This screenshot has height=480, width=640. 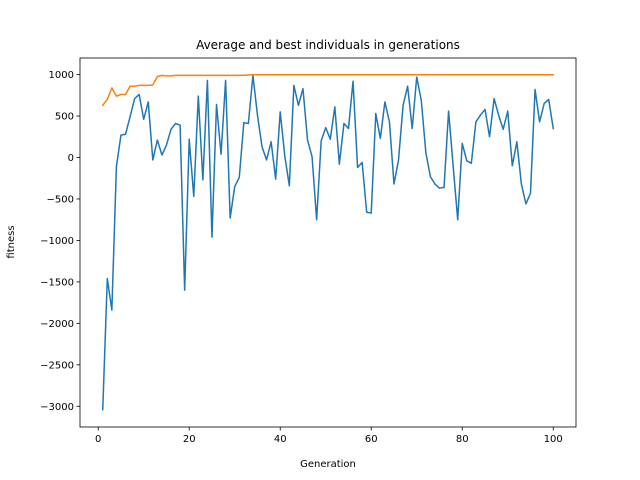 What do you see at coordinates (60, 199) in the screenshot?
I see `y-tick-label: −500` at bounding box center [60, 199].